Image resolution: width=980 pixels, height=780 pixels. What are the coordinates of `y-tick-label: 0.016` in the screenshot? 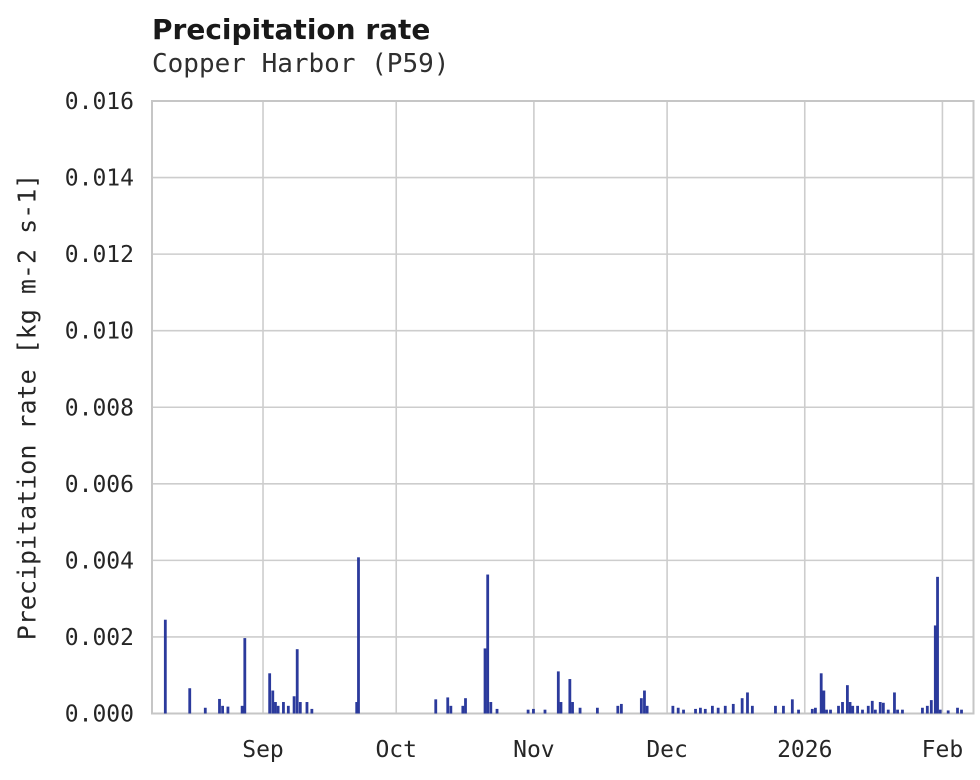 It's located at (99, 102).